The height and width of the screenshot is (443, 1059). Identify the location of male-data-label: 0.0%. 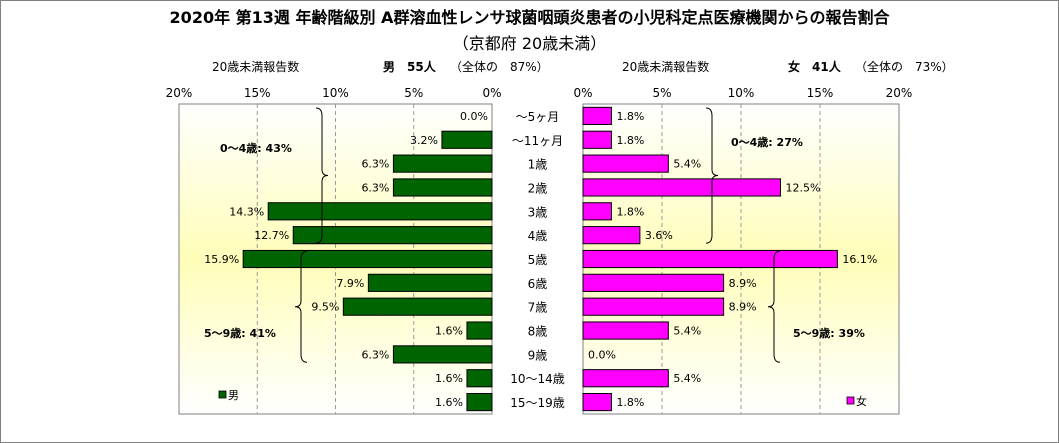
(474, 116).